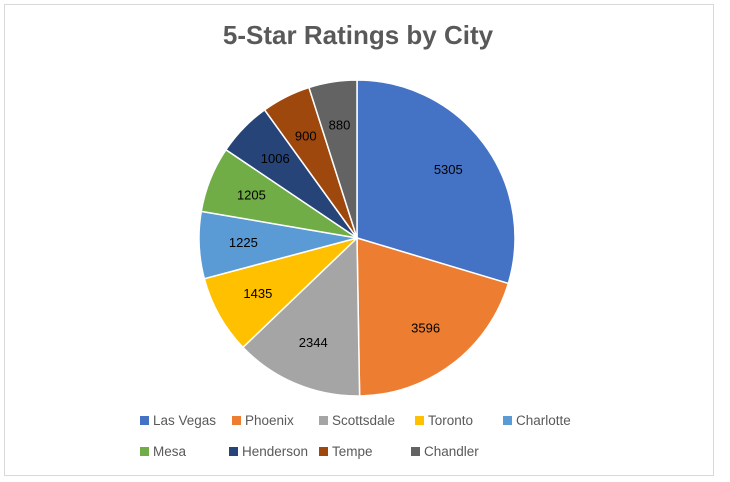  I want to click on pie-slice-phoenix, so click(433, 316).